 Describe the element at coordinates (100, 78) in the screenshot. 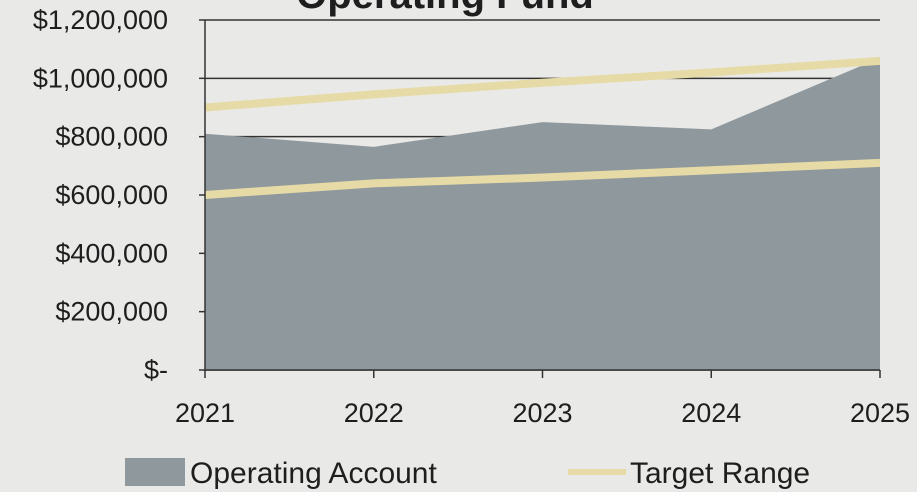

I see `y-tick-label: $1,000,000` at that location.